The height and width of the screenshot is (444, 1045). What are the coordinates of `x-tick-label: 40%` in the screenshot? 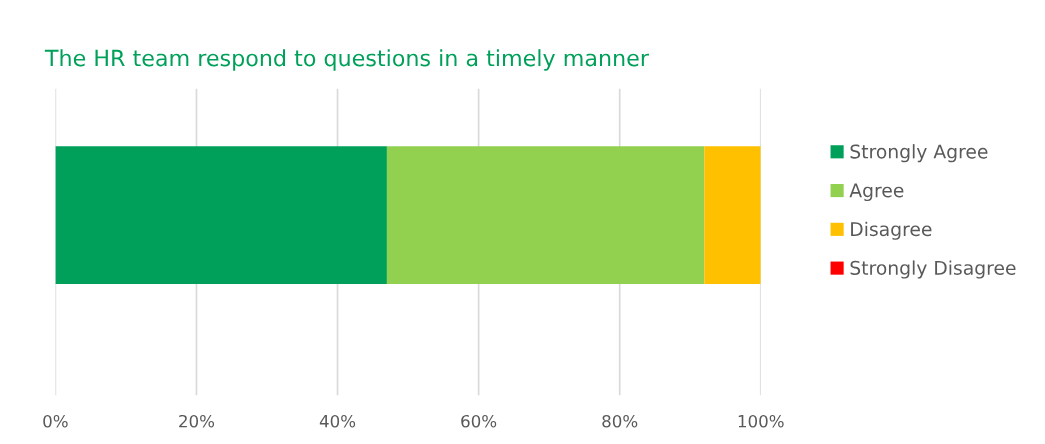 It's located at (337, 421).